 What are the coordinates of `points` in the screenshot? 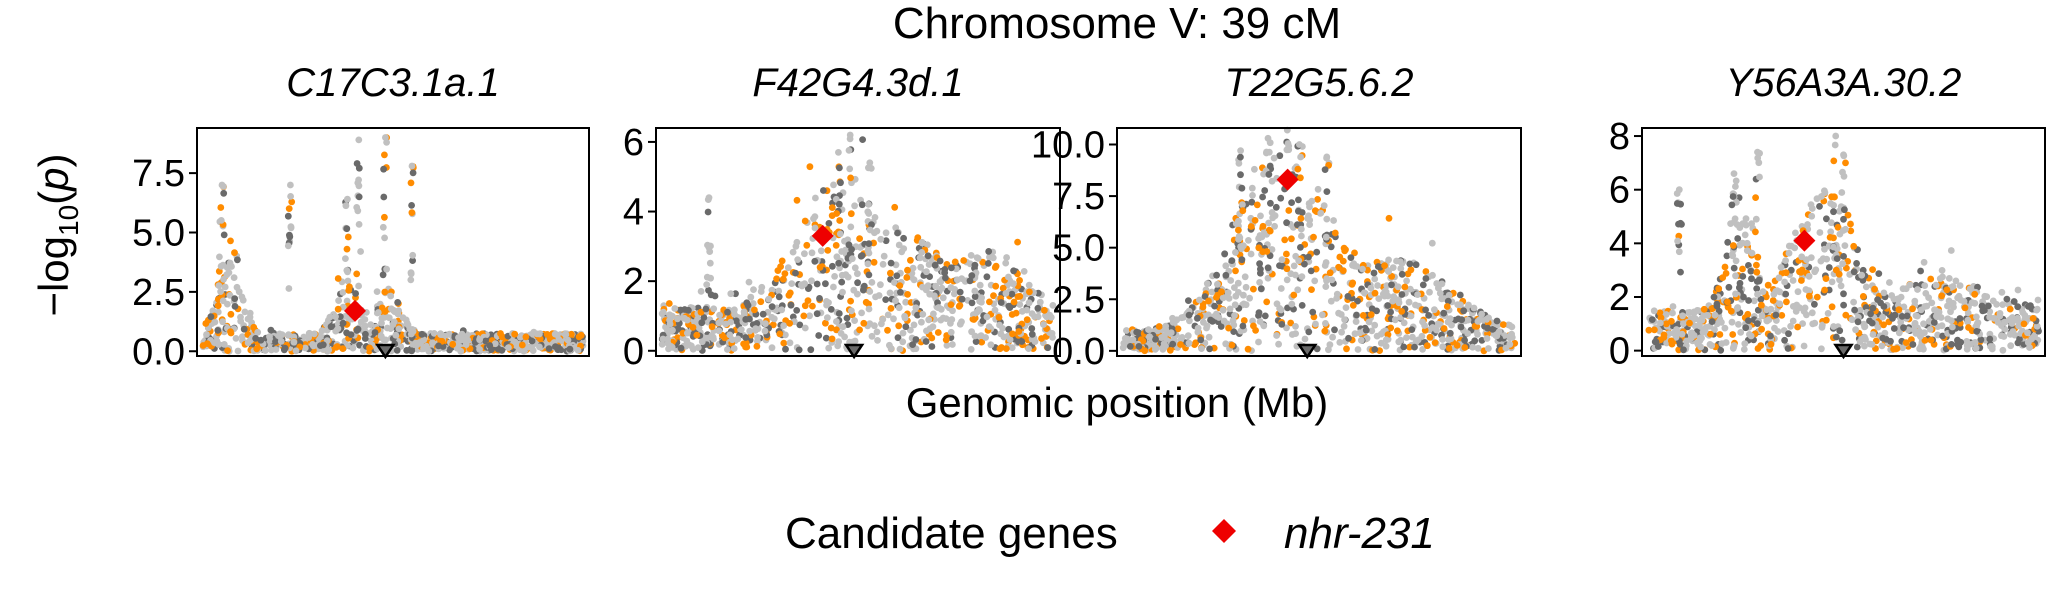 It's located at (393, 244).